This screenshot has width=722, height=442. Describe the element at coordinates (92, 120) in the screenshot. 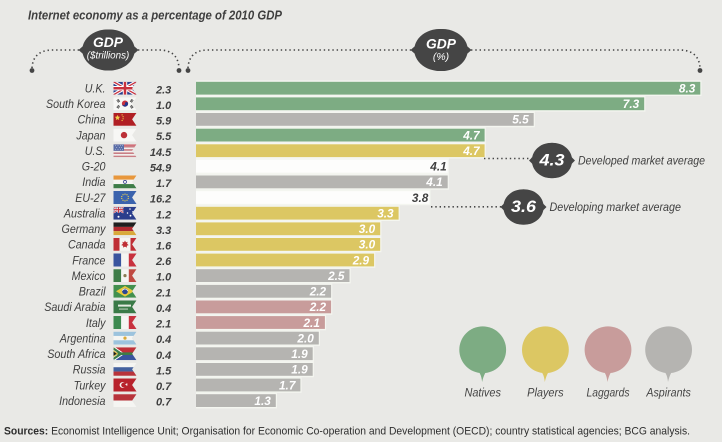

I see `svg-text: China` at that location.